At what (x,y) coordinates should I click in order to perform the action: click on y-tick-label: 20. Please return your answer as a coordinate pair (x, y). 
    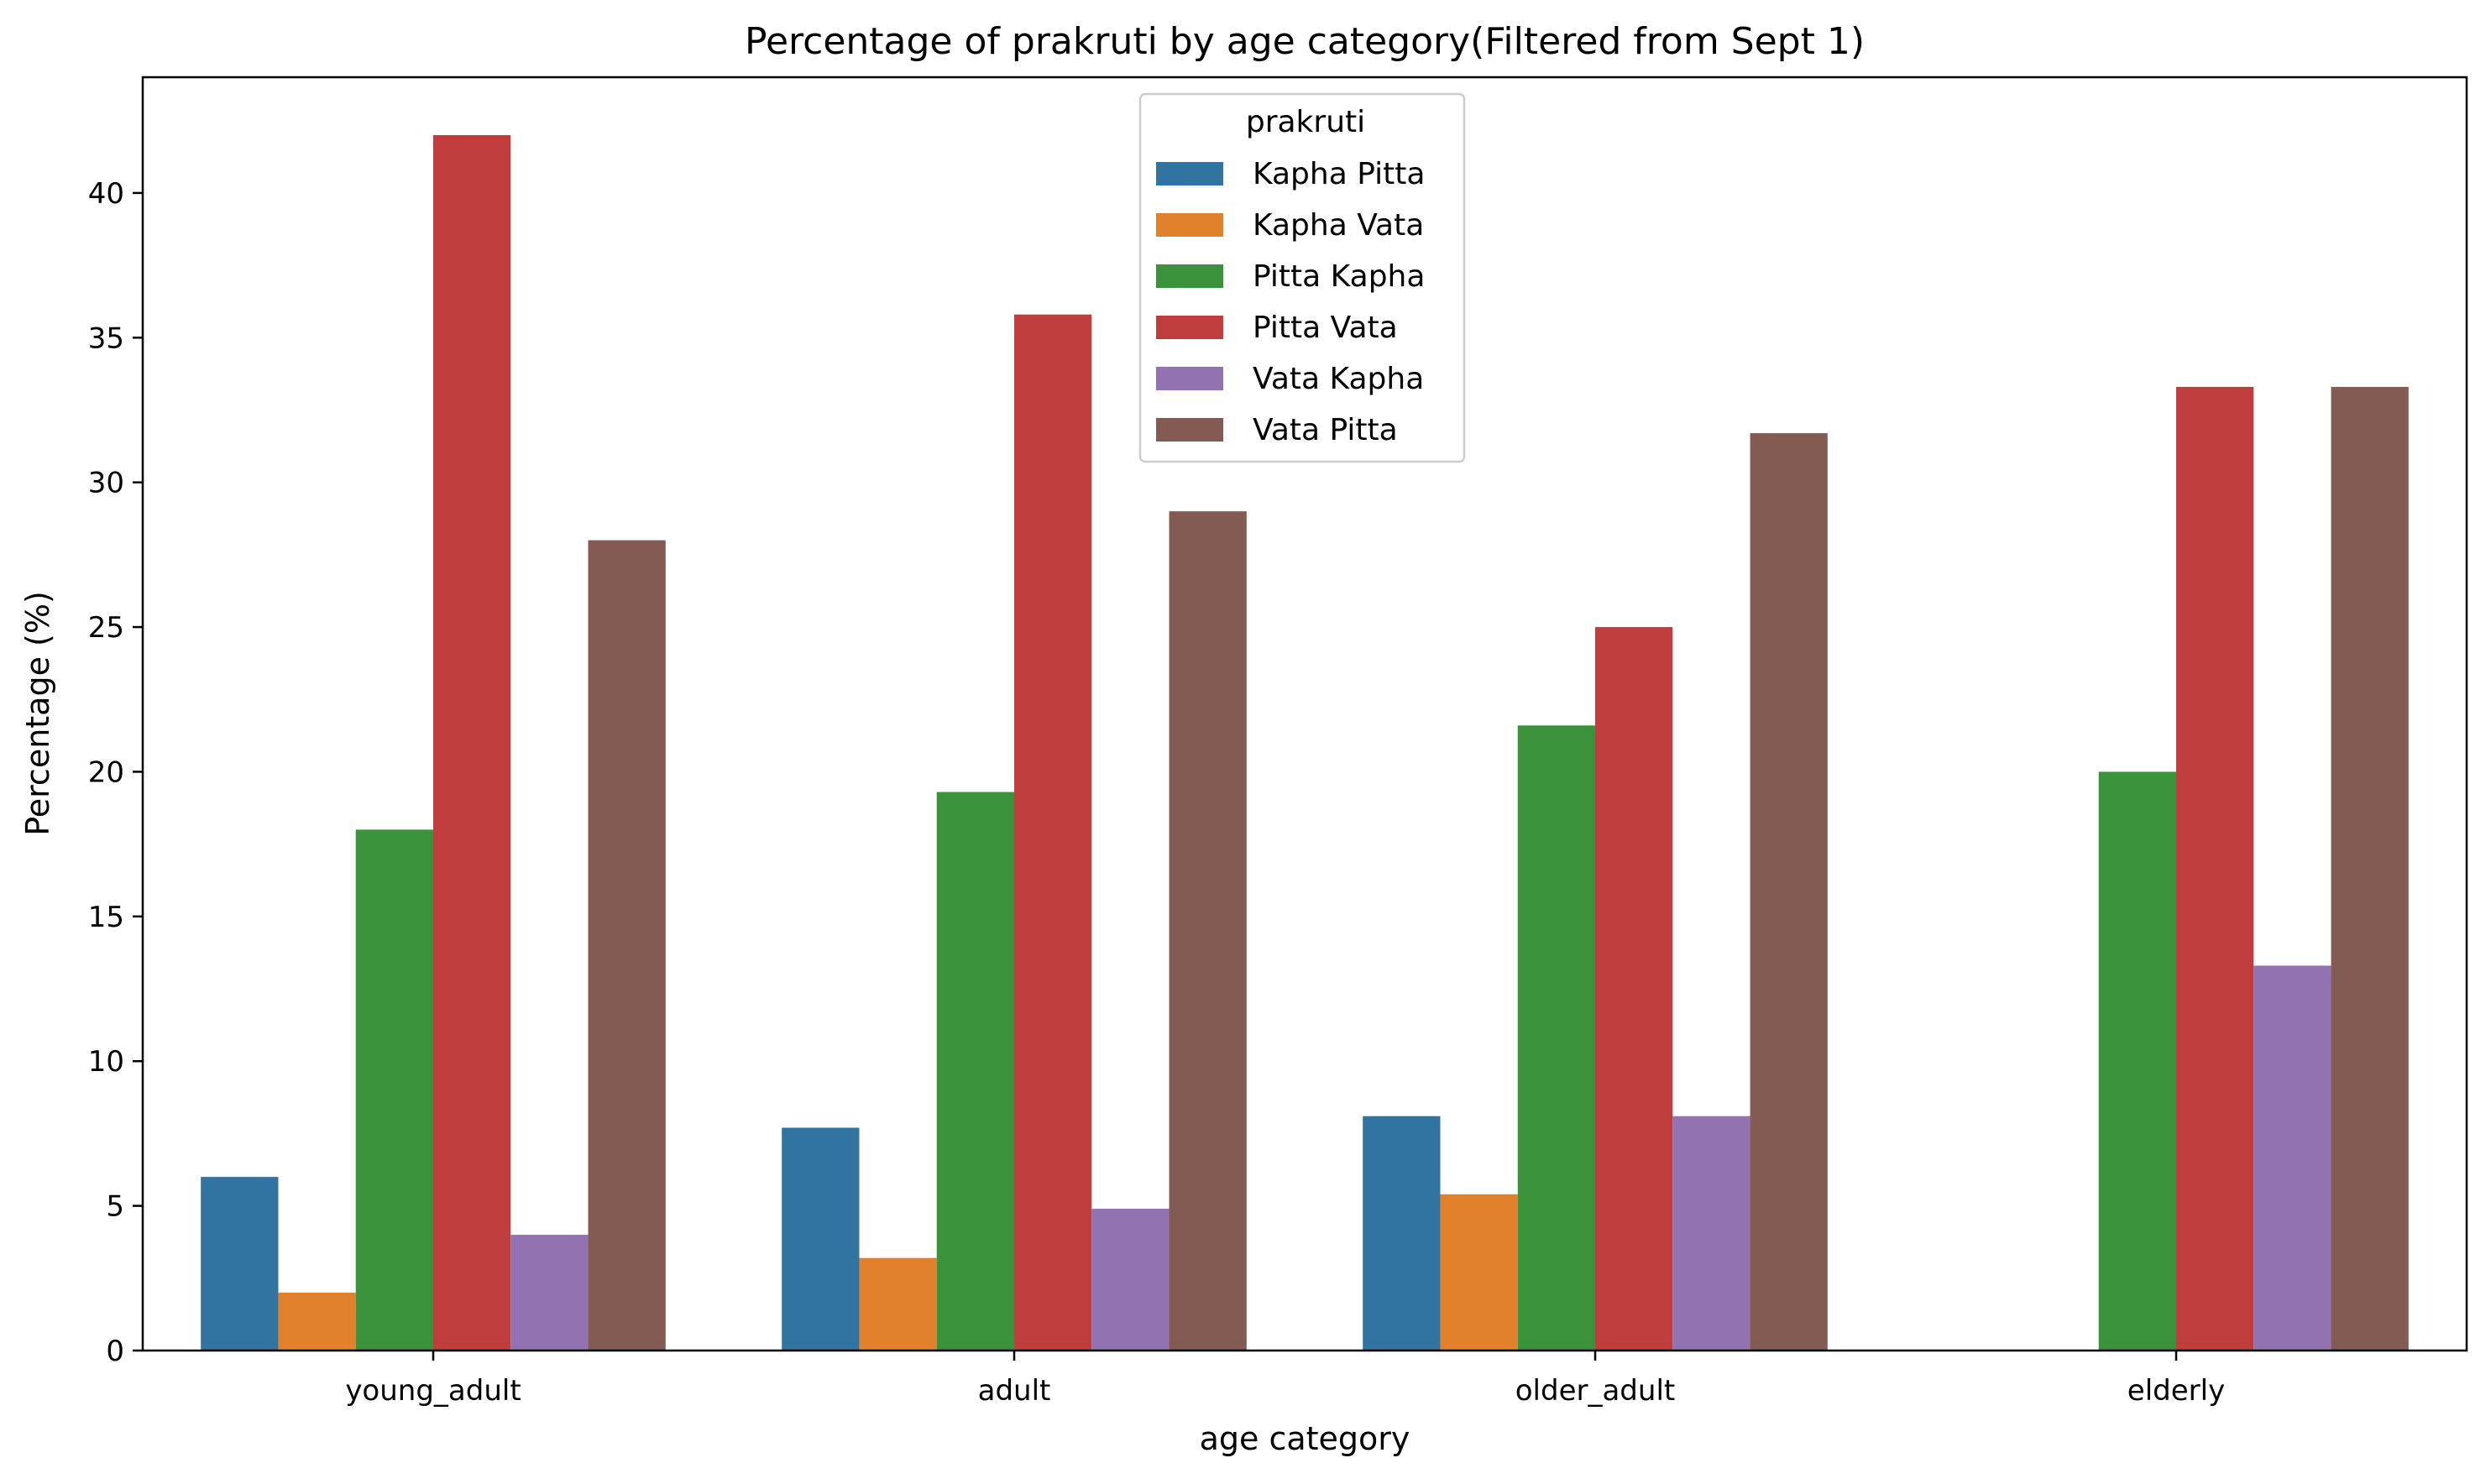
    Looking at the image, I should click on (106, 772).